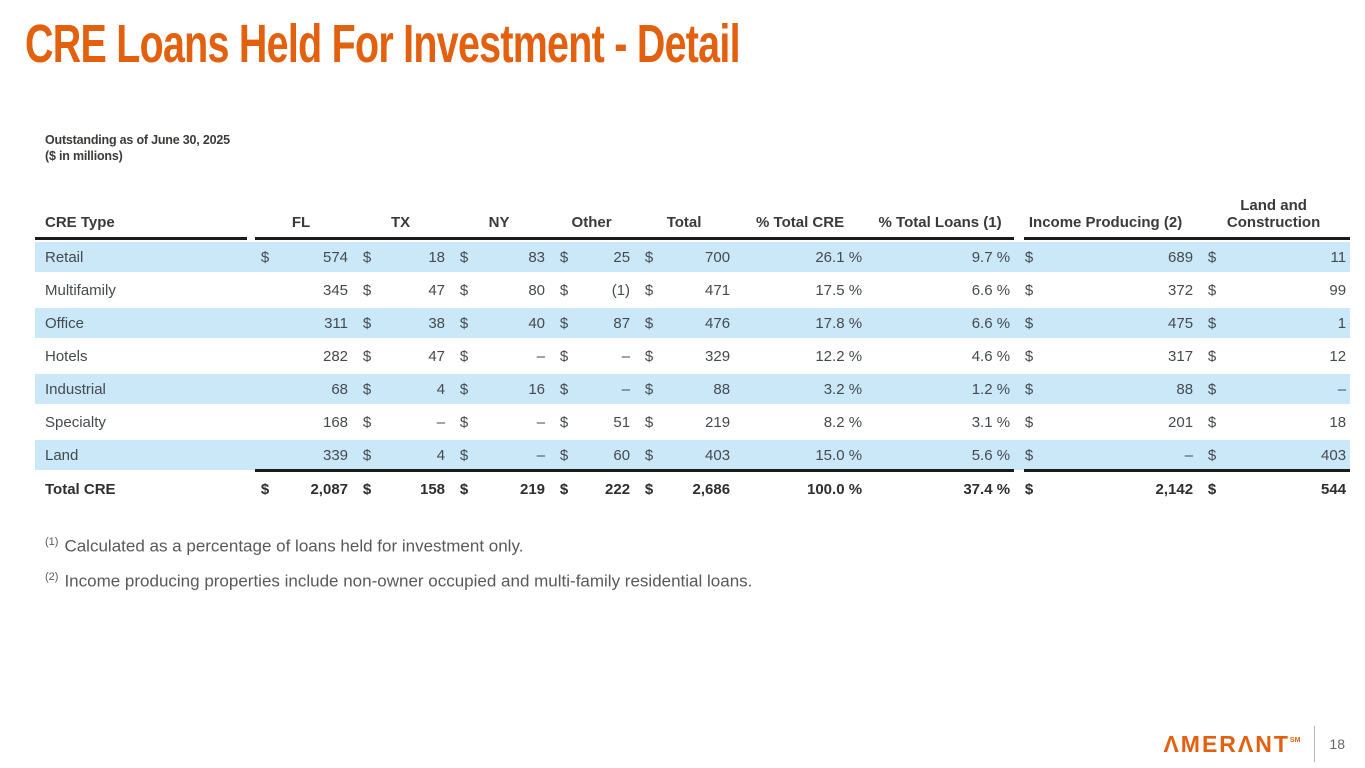 The image size is (1365, 768). I want to click on table-cell: 372, so click(1181, 290).